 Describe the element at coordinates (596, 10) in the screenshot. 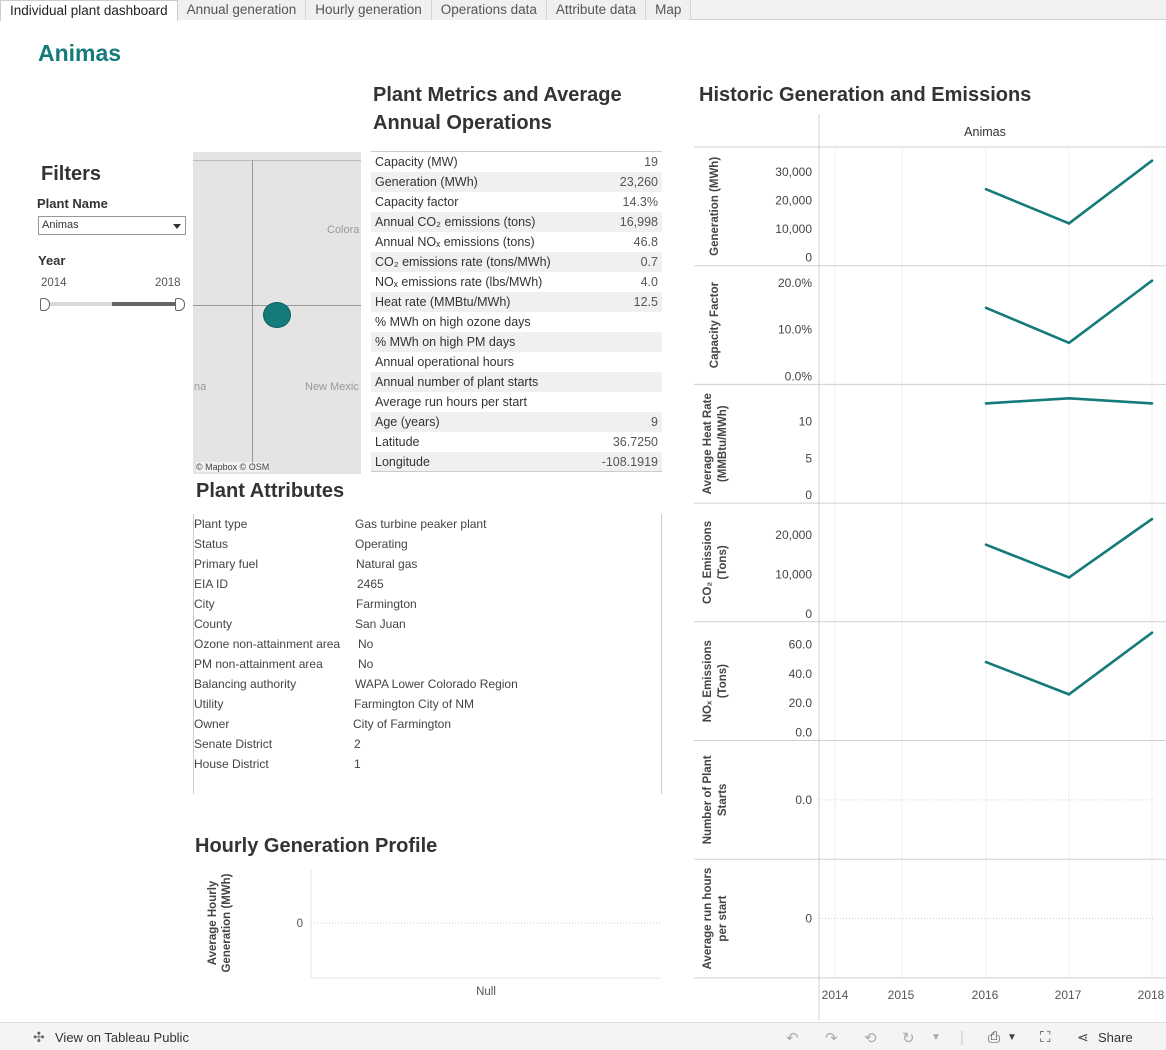

I see `tab-attribute-data: Attribute data` at that location.